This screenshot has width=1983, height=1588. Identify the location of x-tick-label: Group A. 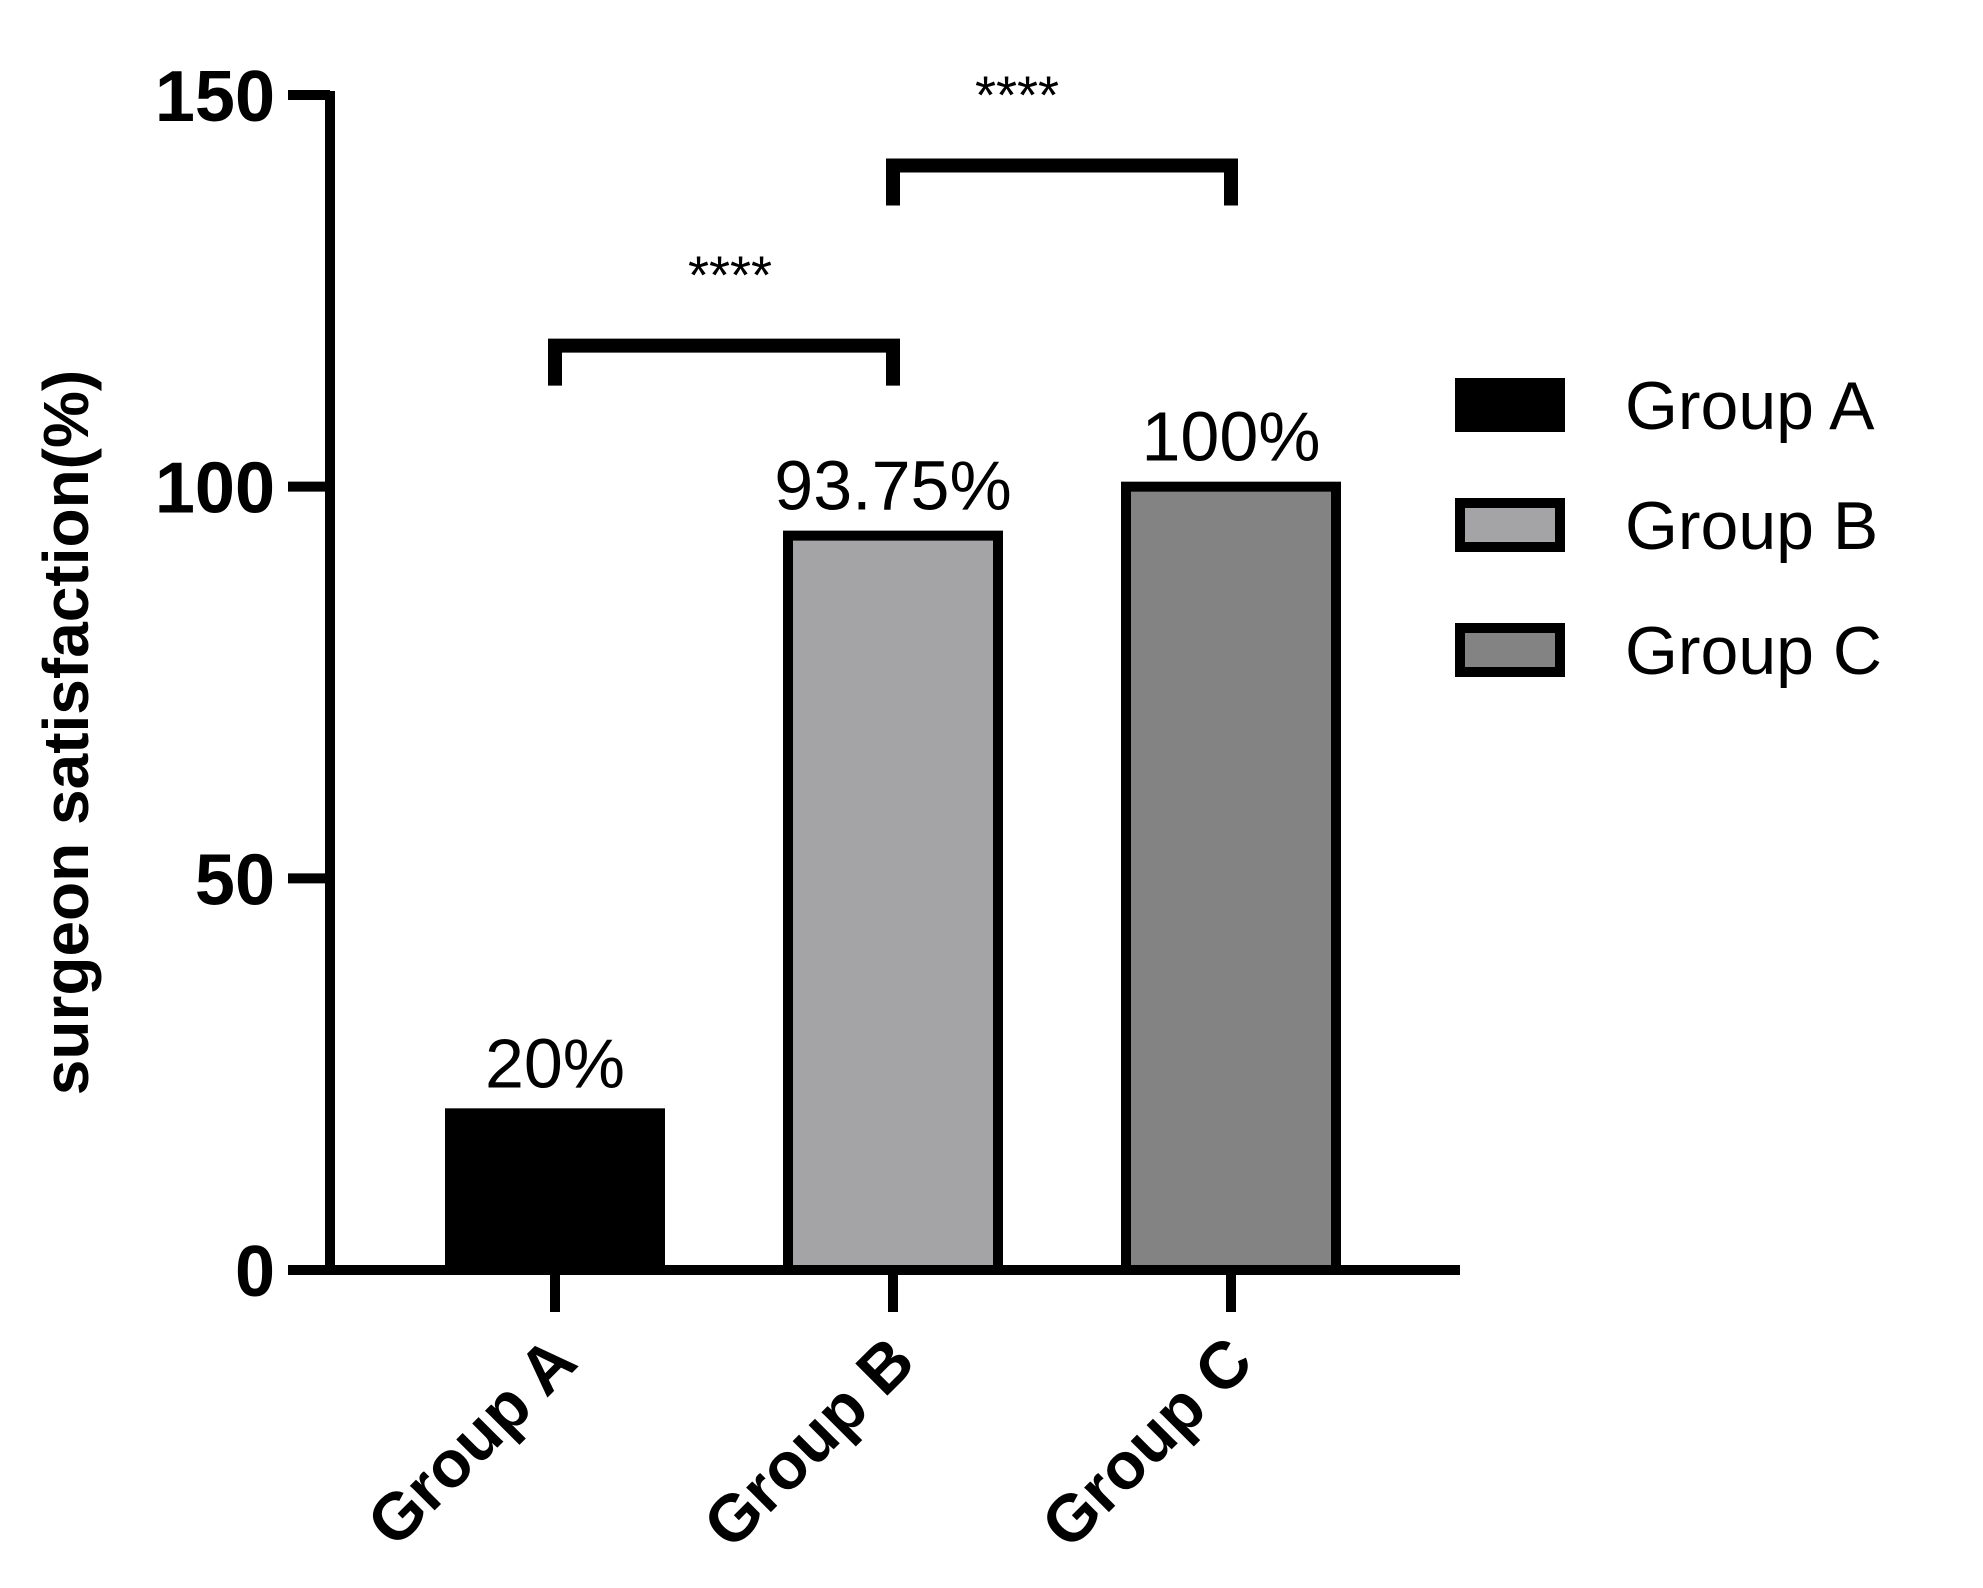
(471, 1441).